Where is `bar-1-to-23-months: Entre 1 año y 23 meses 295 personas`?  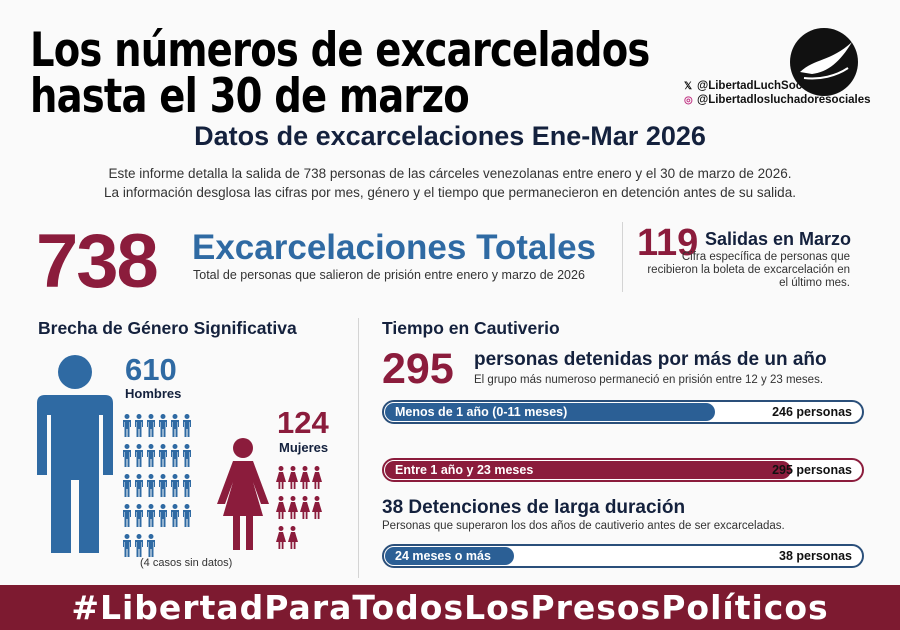 bar-1-to-23-months: Entre 1 año y 23 meses 295 personas is located at coordinates (623, 470).